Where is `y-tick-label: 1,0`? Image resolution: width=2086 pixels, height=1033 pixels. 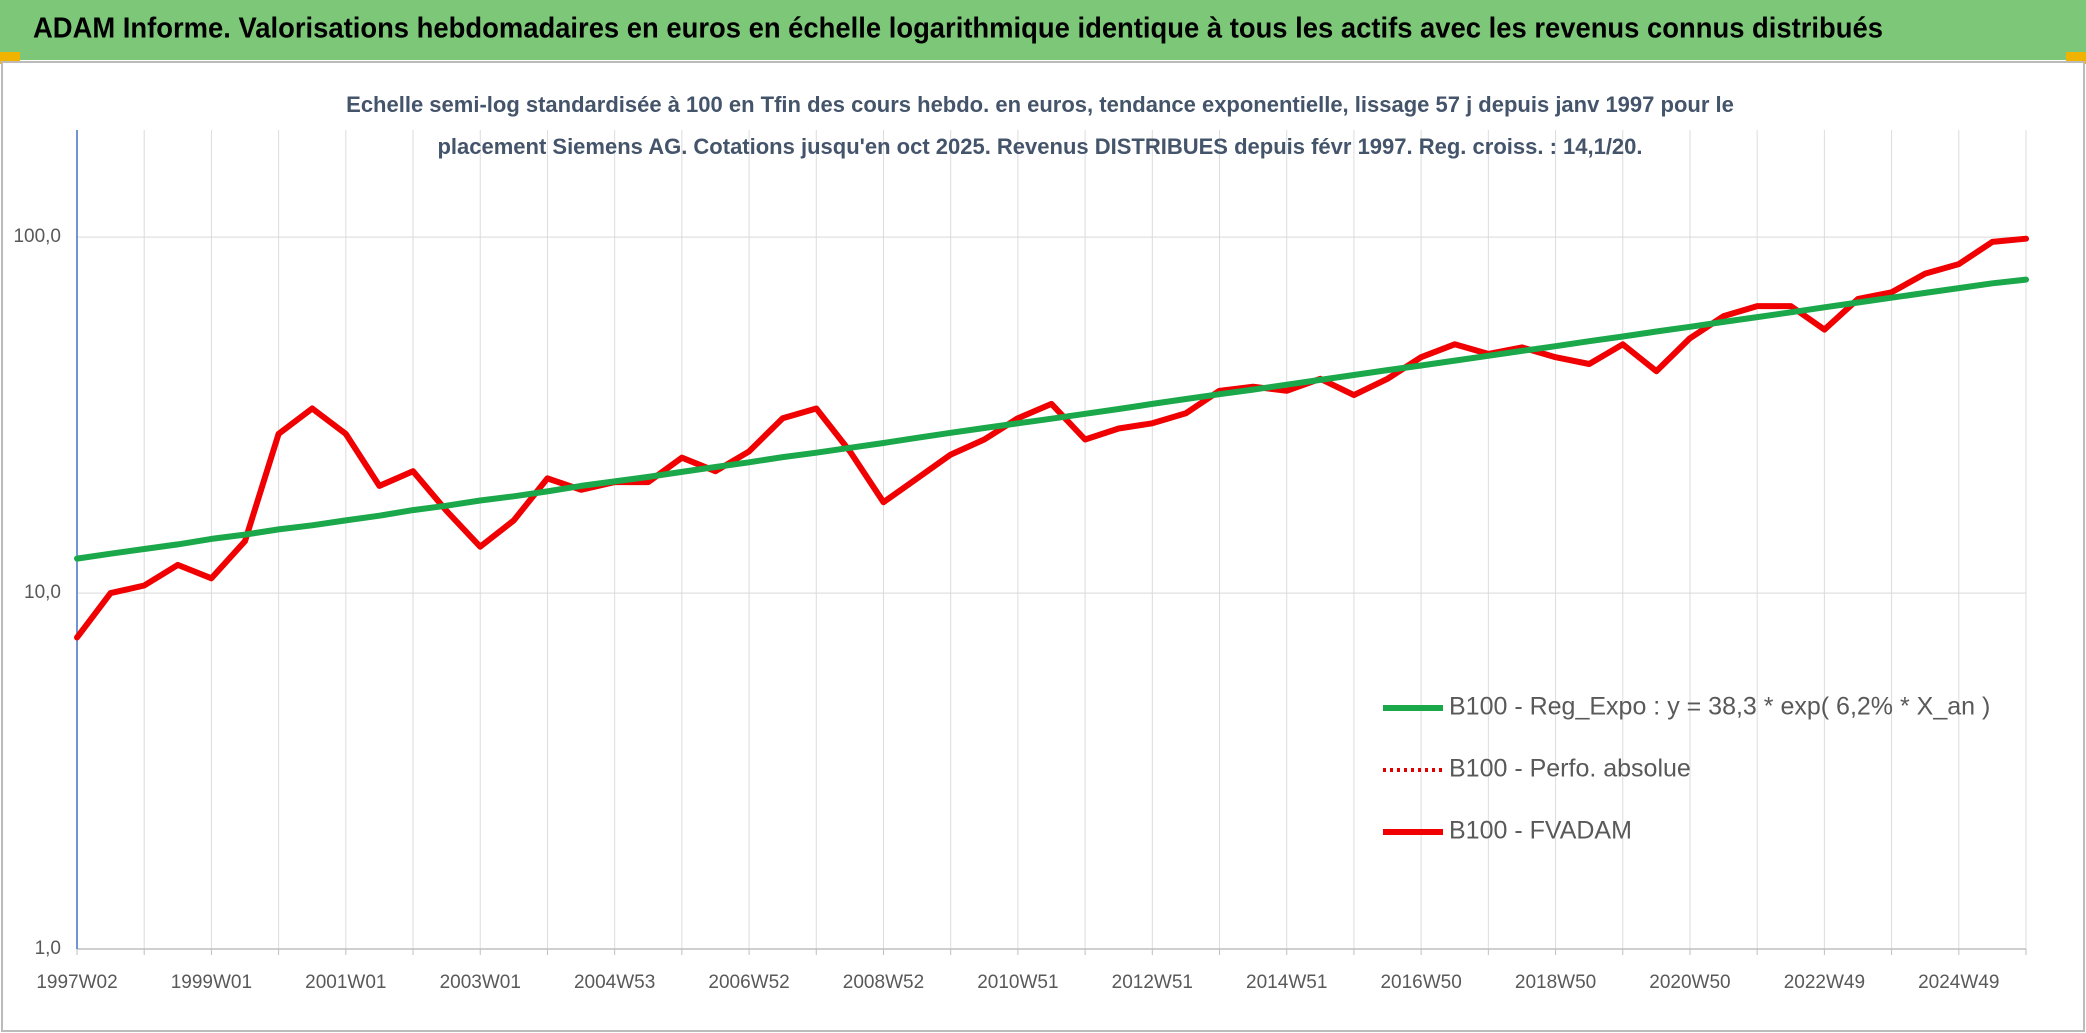
y-tick-label: 1,0 is located at coordinates (48, 948).